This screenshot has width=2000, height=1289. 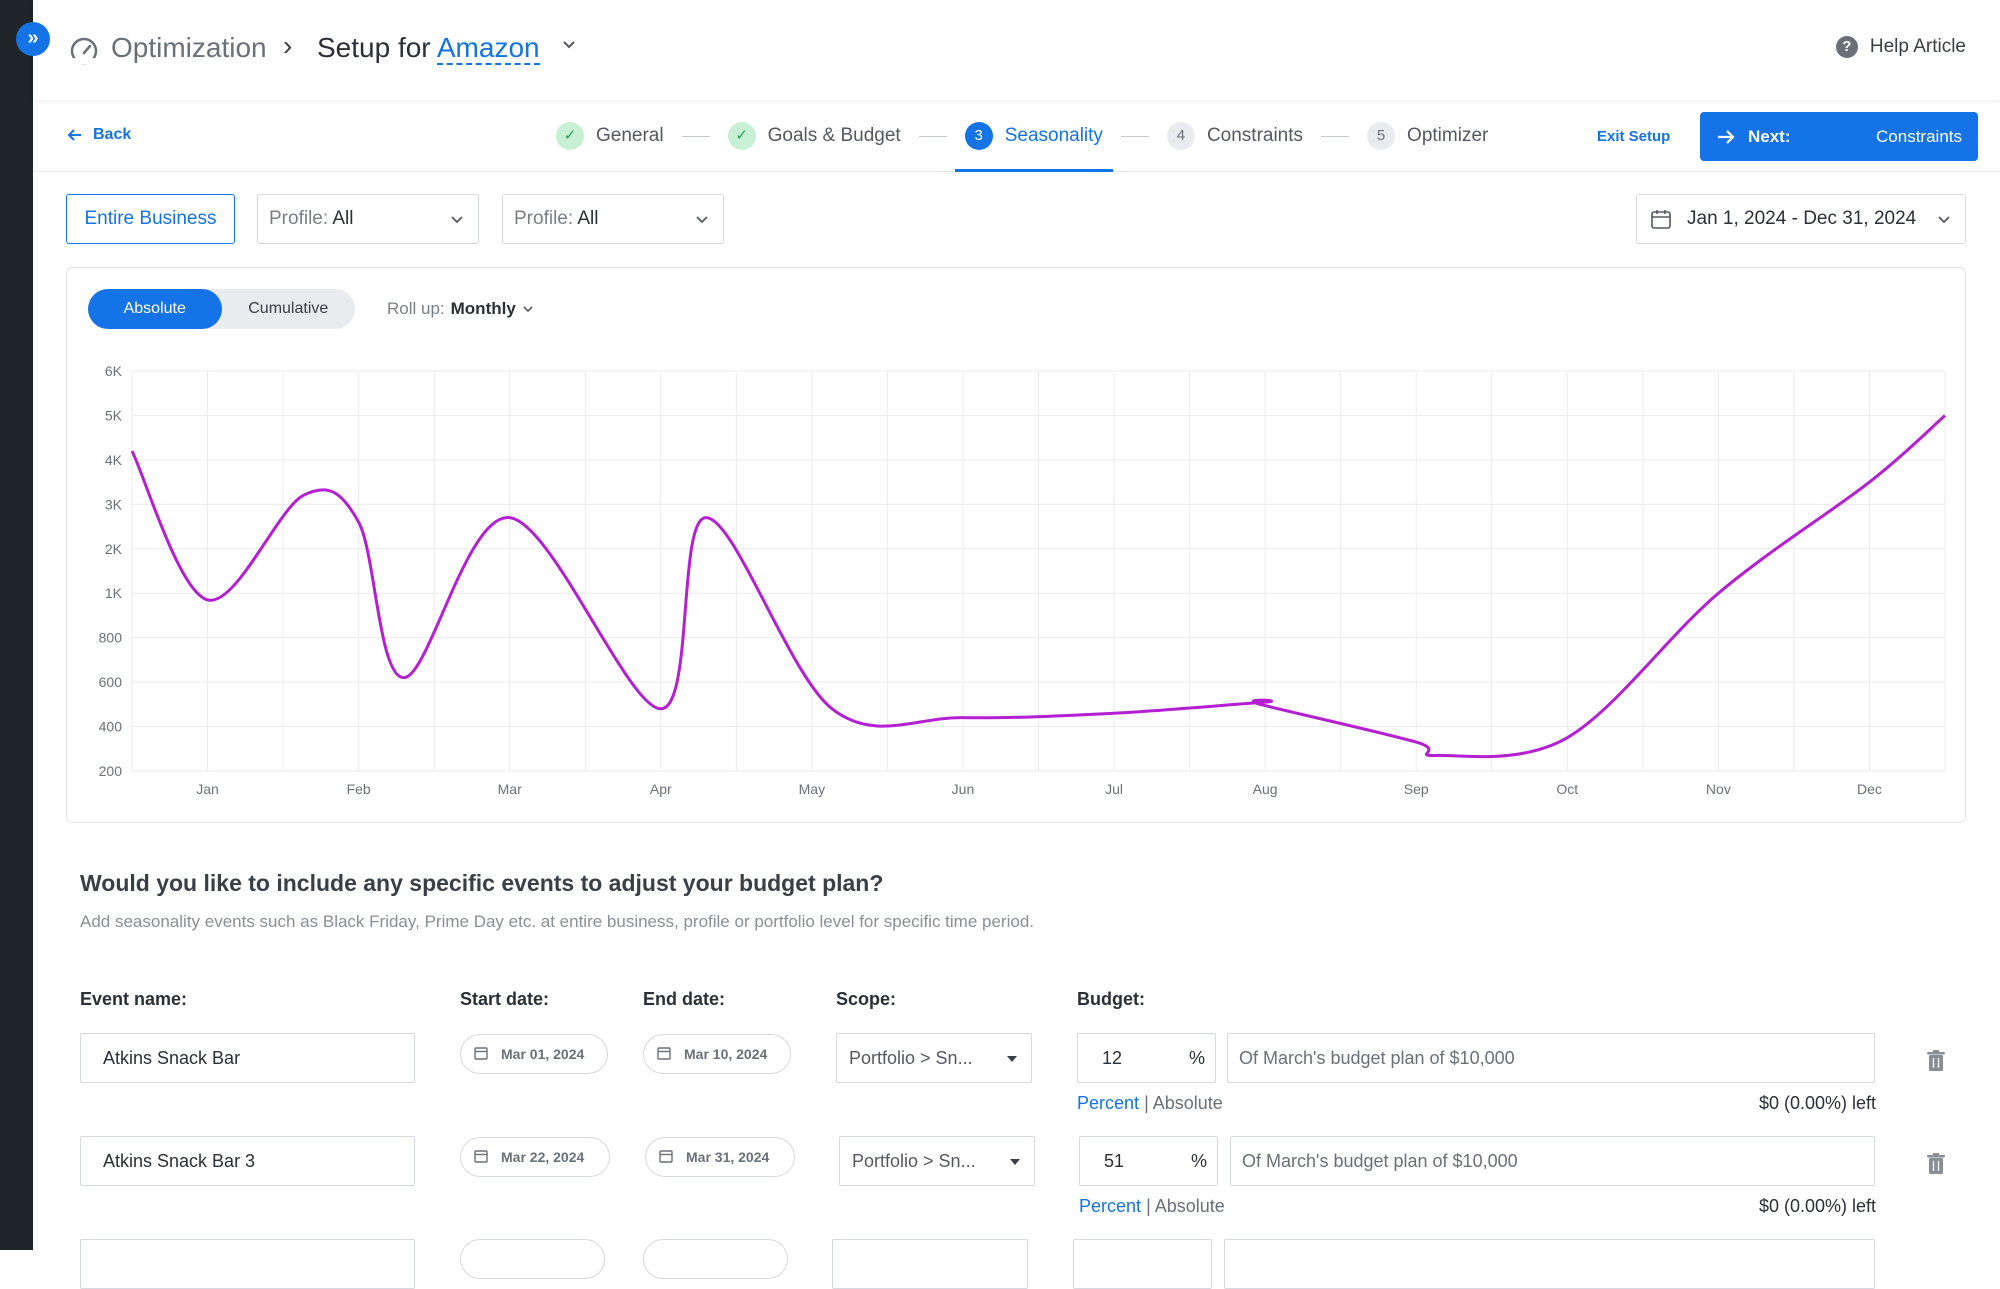 What do you see at coordinates (84, 51) in the screenshot?
I see `gauge-icon` at bounding box center [84, 51].